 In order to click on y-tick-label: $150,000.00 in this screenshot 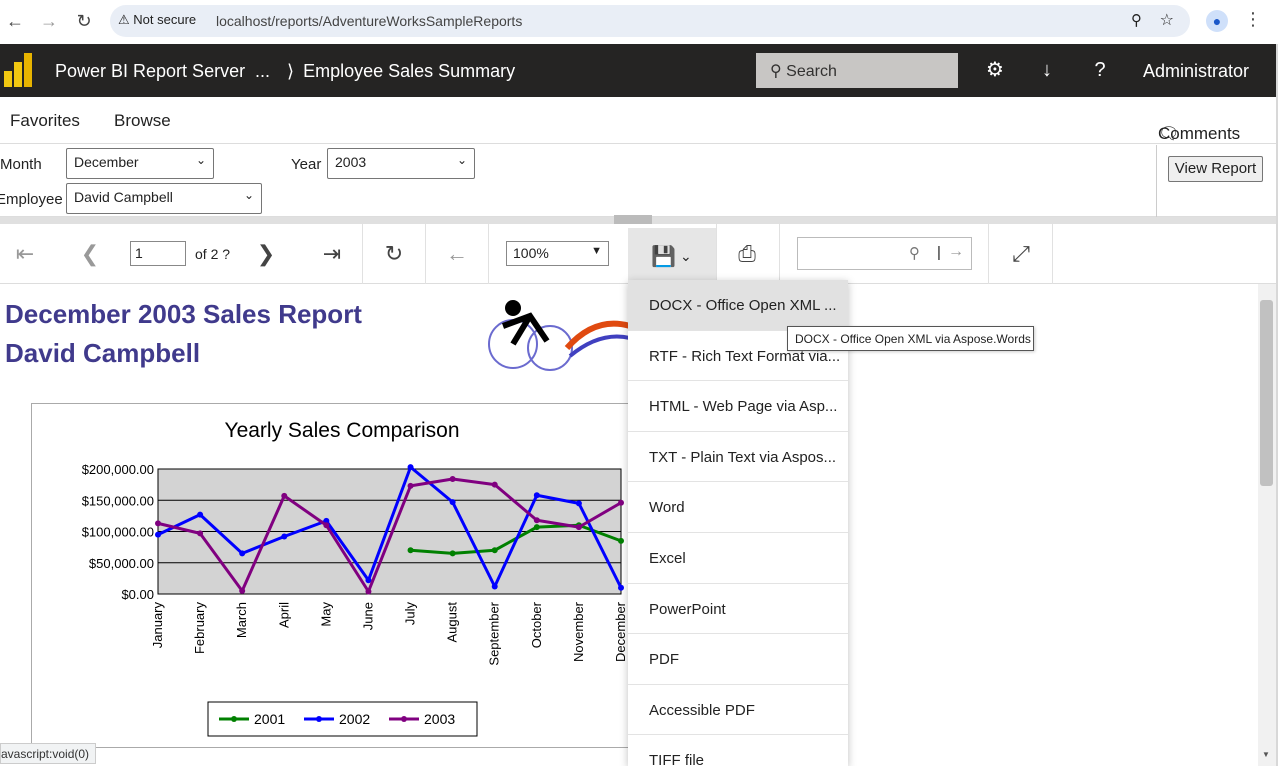, I will do `click(118, 500)`.